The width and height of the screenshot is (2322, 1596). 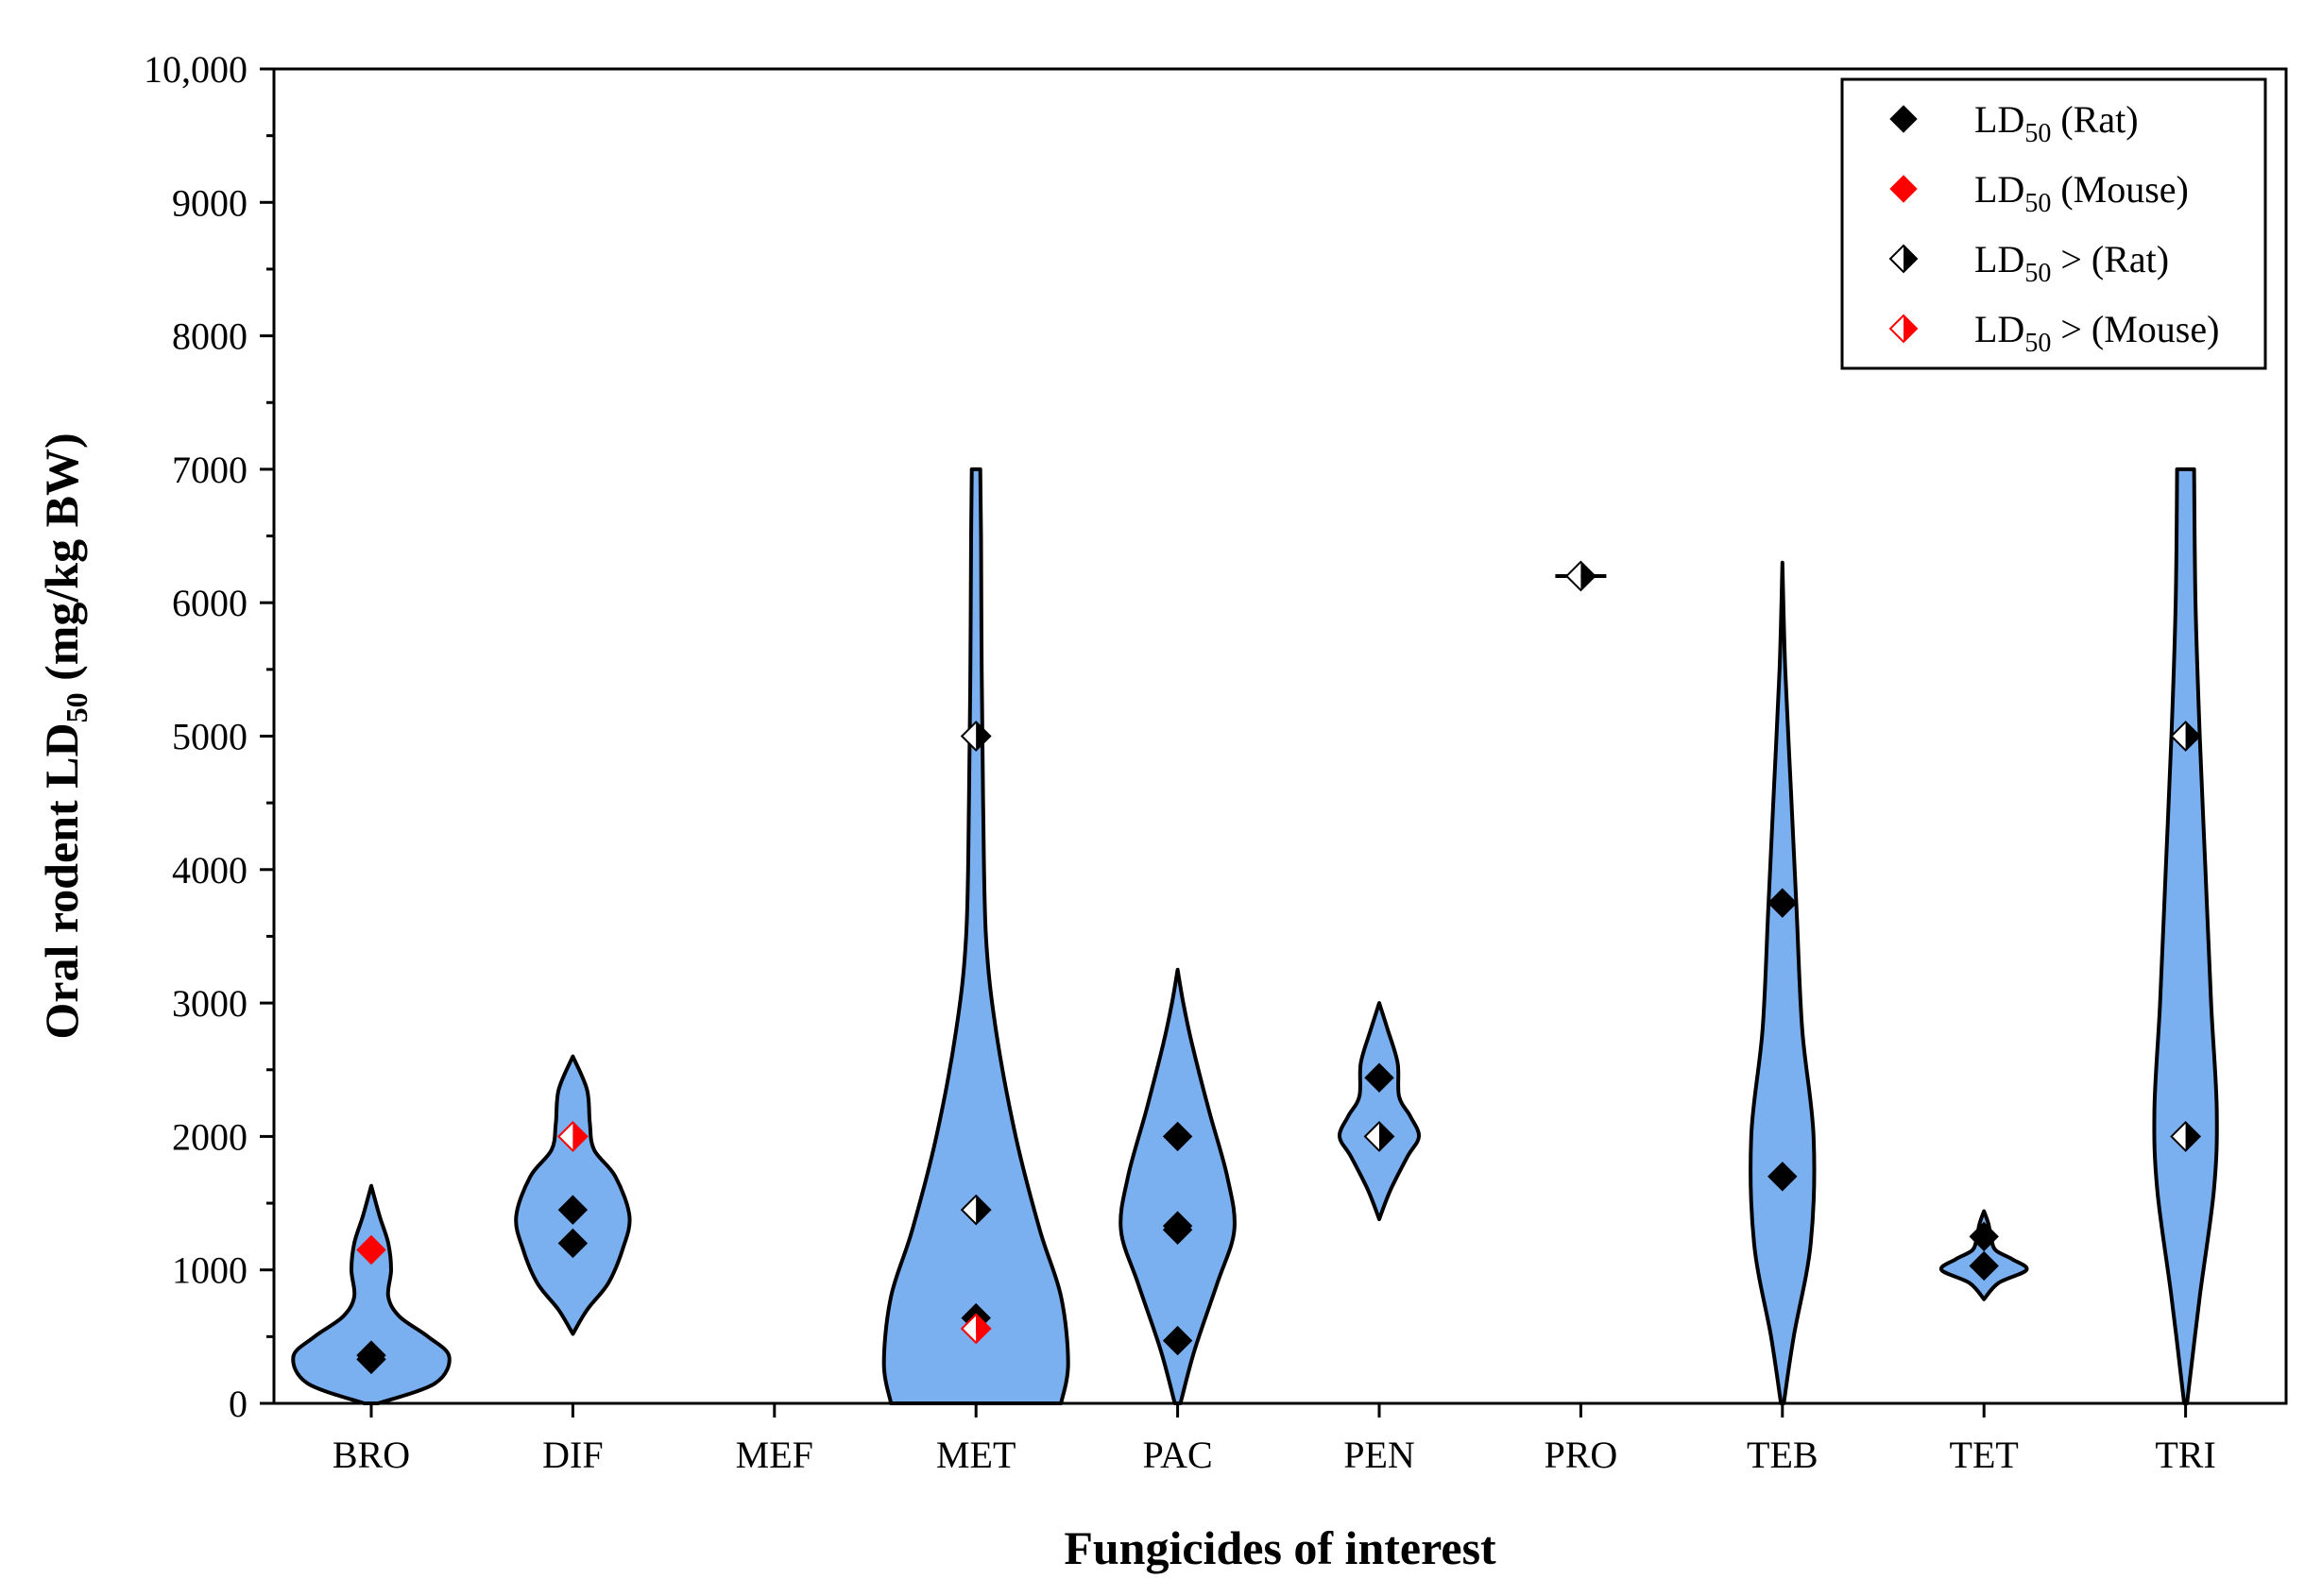 What do you see at coordinates (573, 1455) in the screenshot?
I see `x-tick-label-dif: DIF` at bounding box center [573, 1455].